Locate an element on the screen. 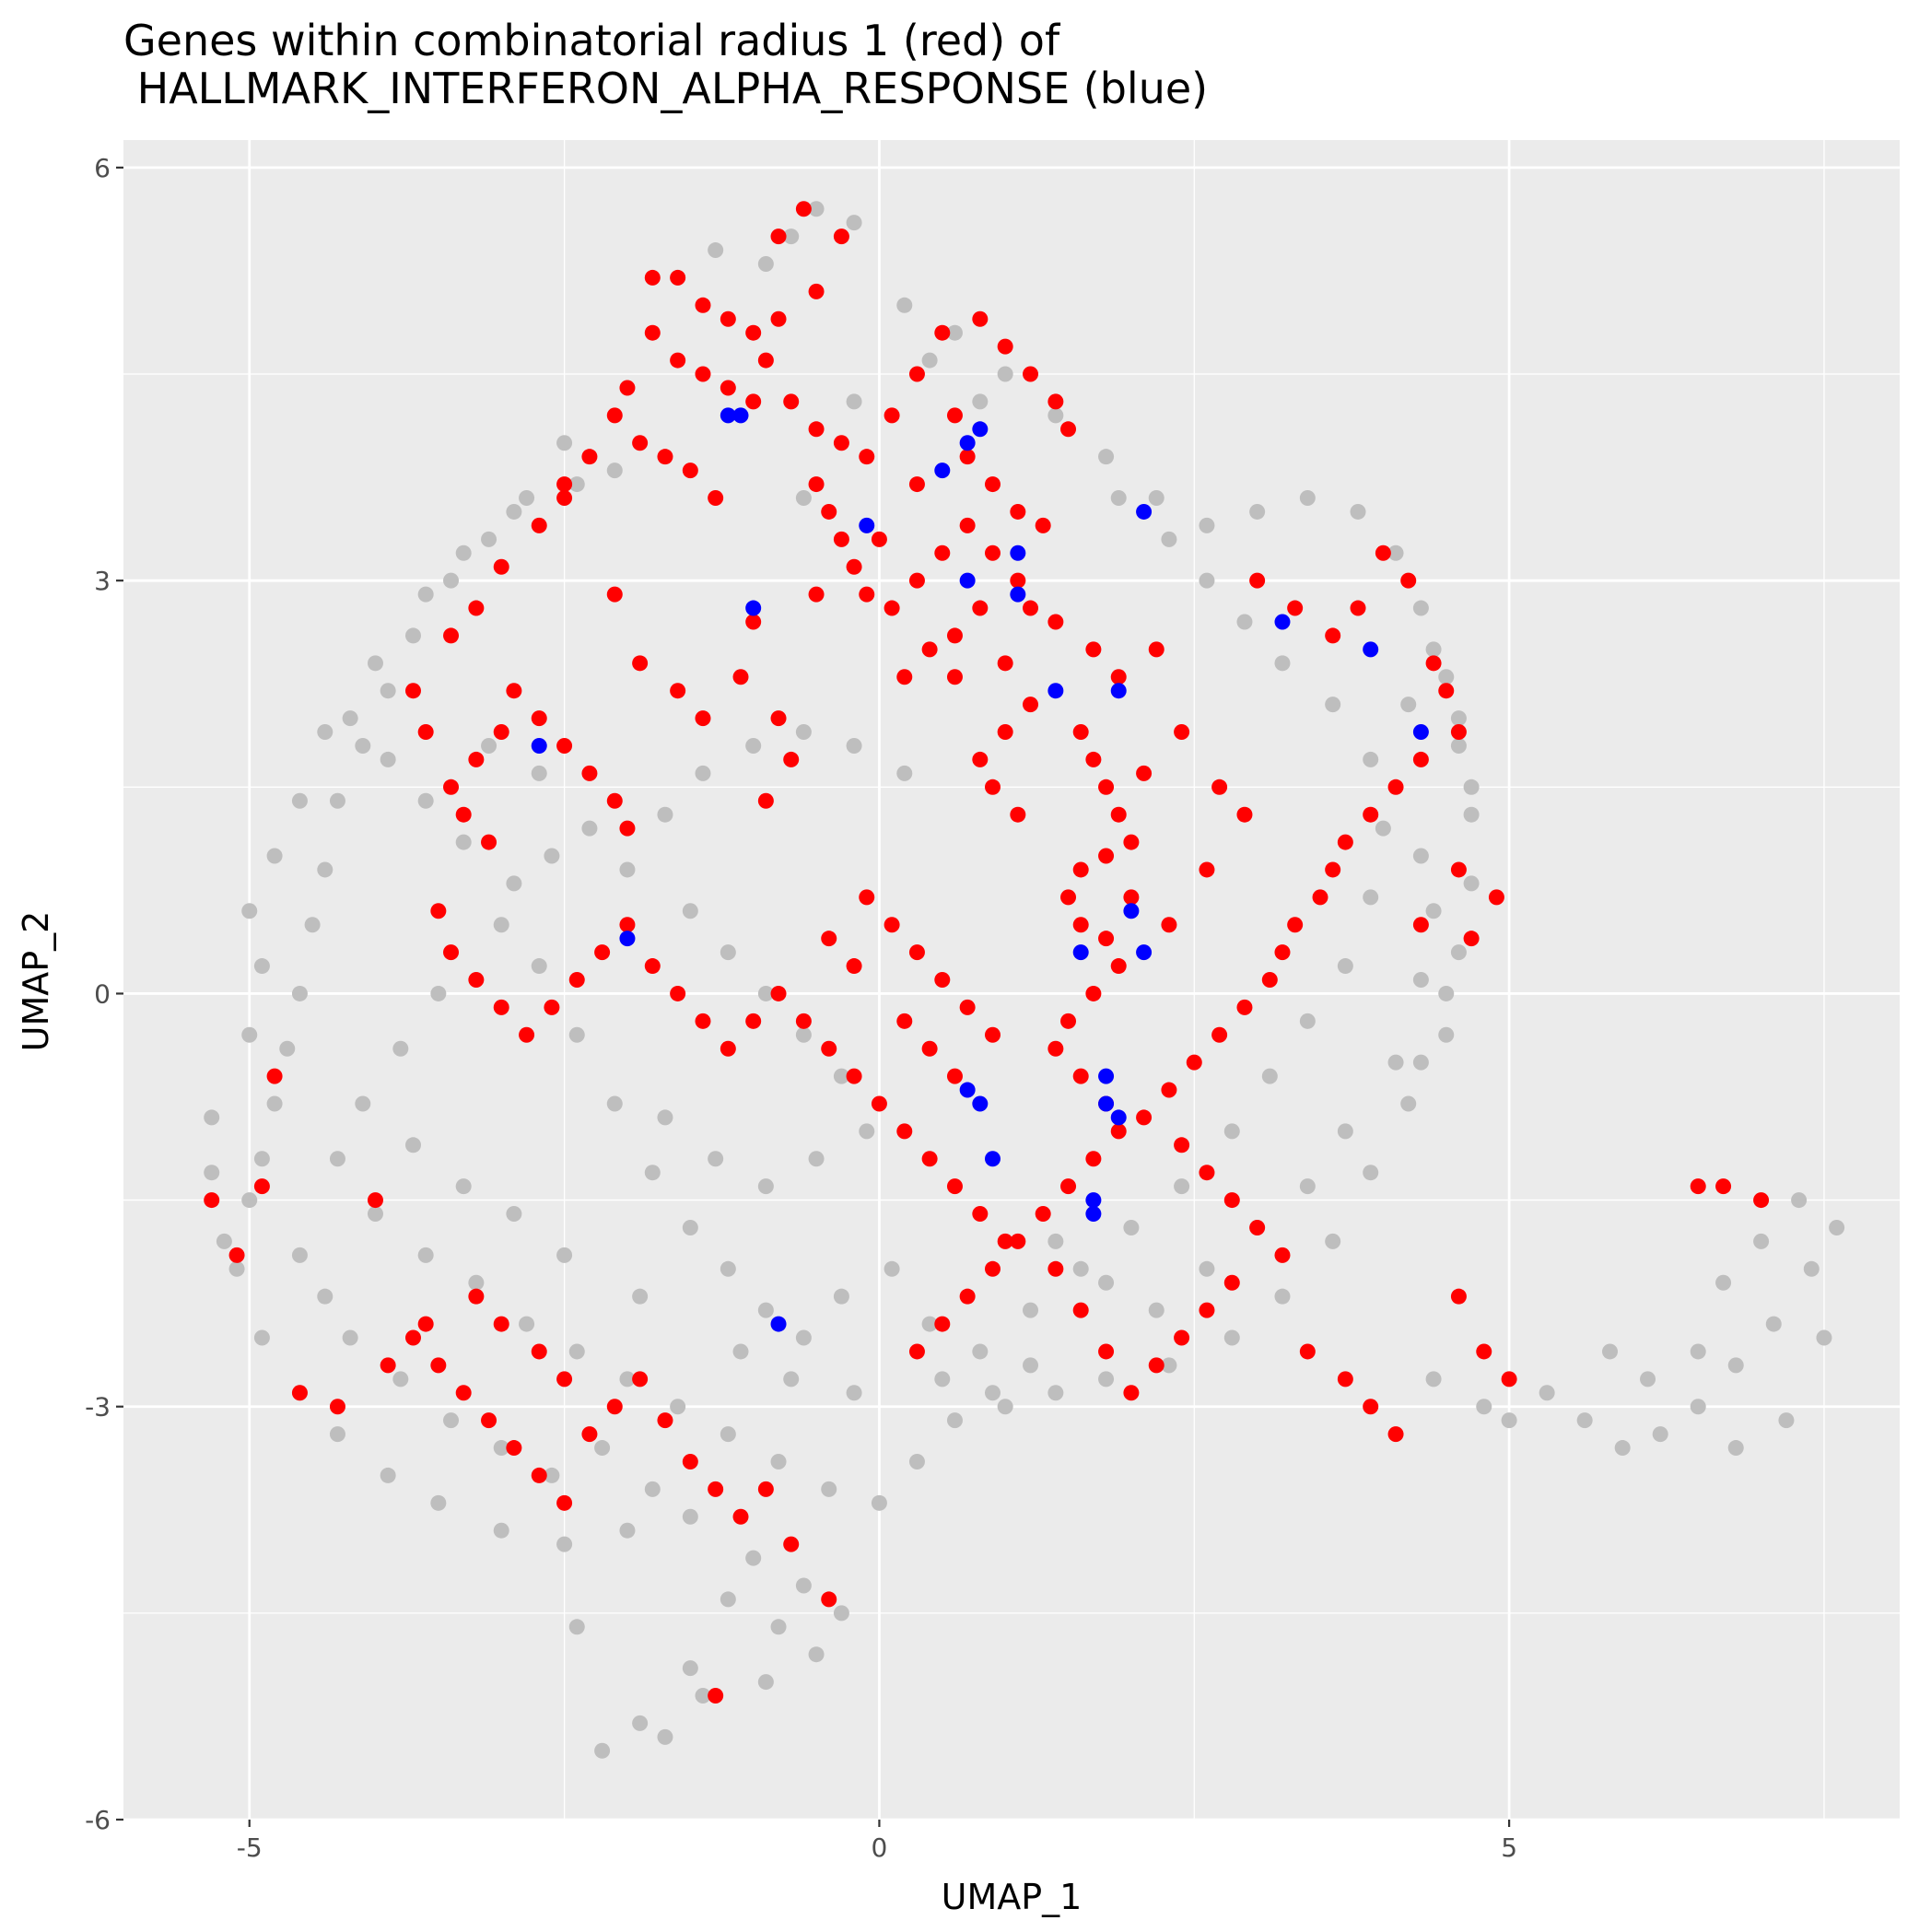 This screenshot has height=1932, width=1931. y-tick-label: 3 is located at coordinates (102, 581).